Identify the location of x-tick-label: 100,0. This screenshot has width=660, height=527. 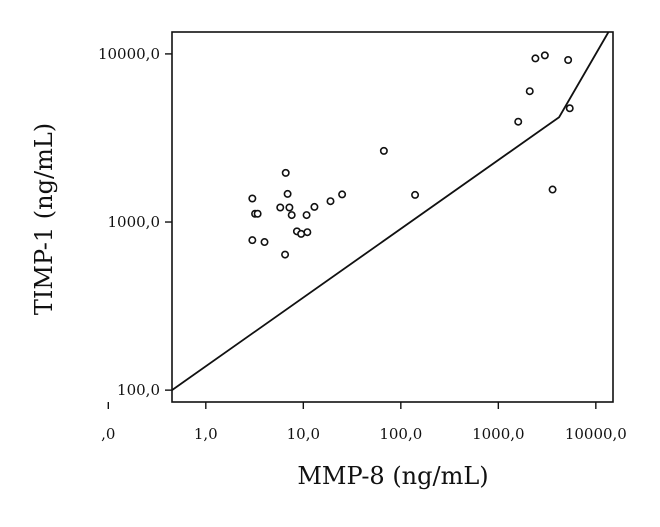
(400, 434).